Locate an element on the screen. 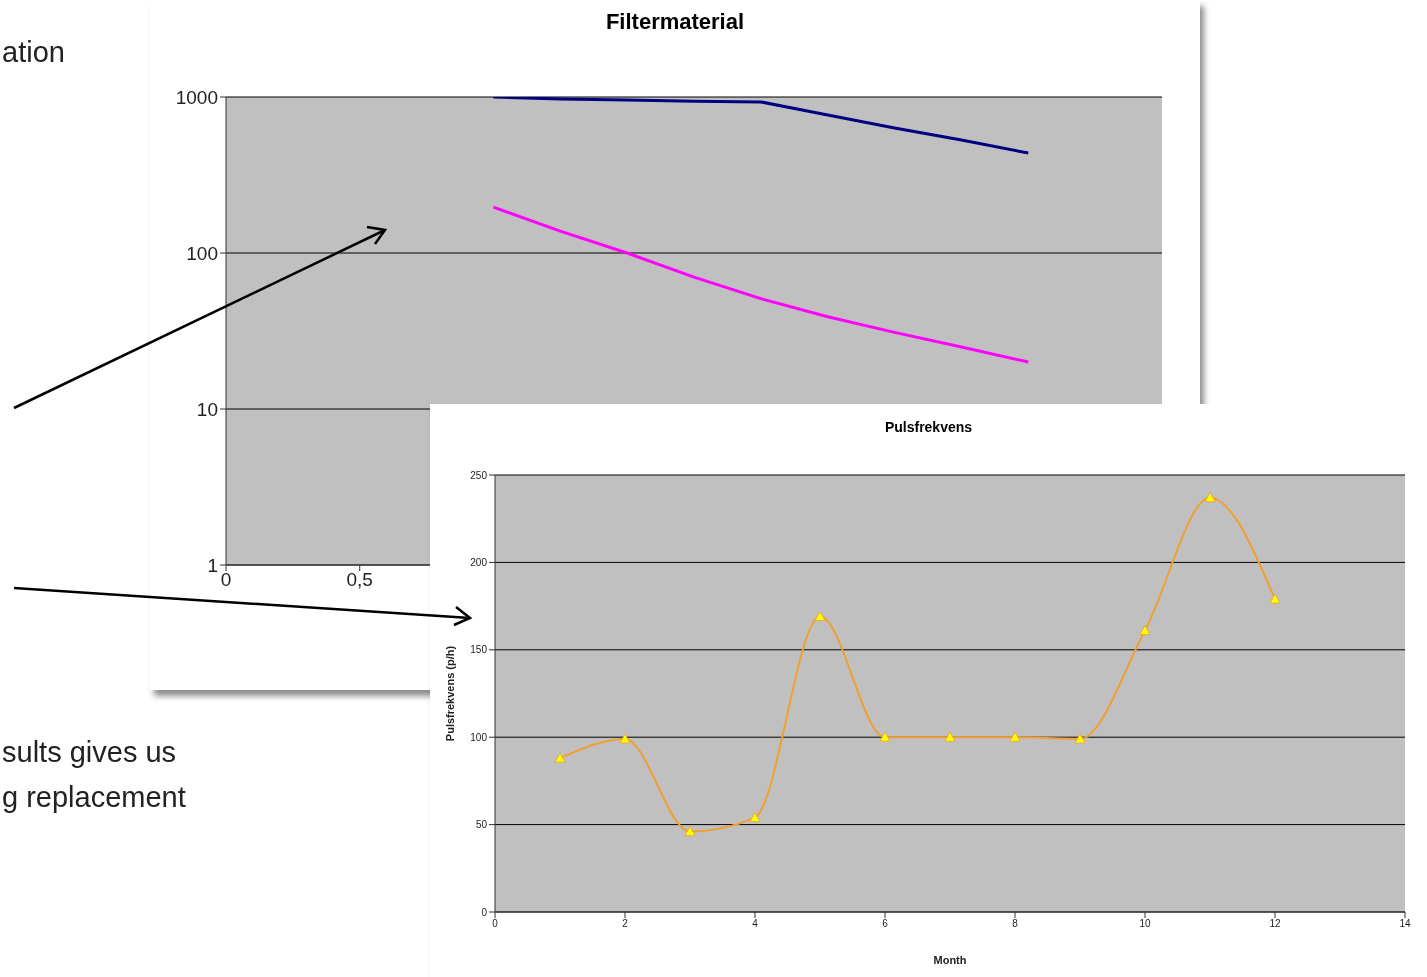 The height and width of the screenshot is (977, 1427). y-axis-title: Pulsfrekvens (p/h) is located at coordinates (449, 693).